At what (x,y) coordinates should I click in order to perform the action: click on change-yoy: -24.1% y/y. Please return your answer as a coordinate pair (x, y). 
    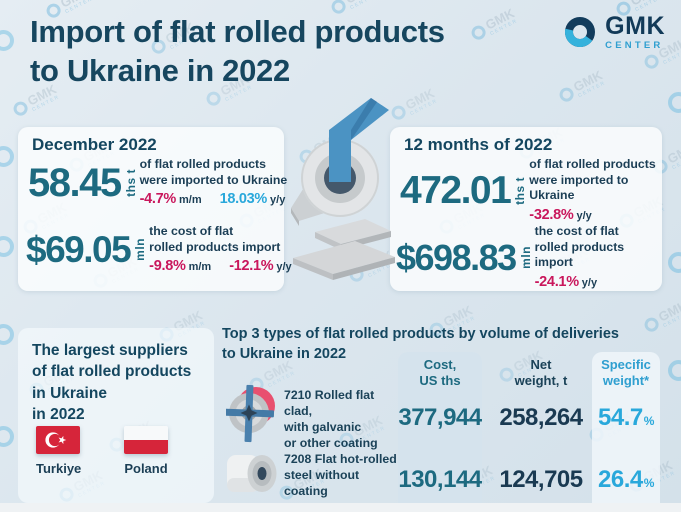
    Looking at the image, I should click on (566, 282).